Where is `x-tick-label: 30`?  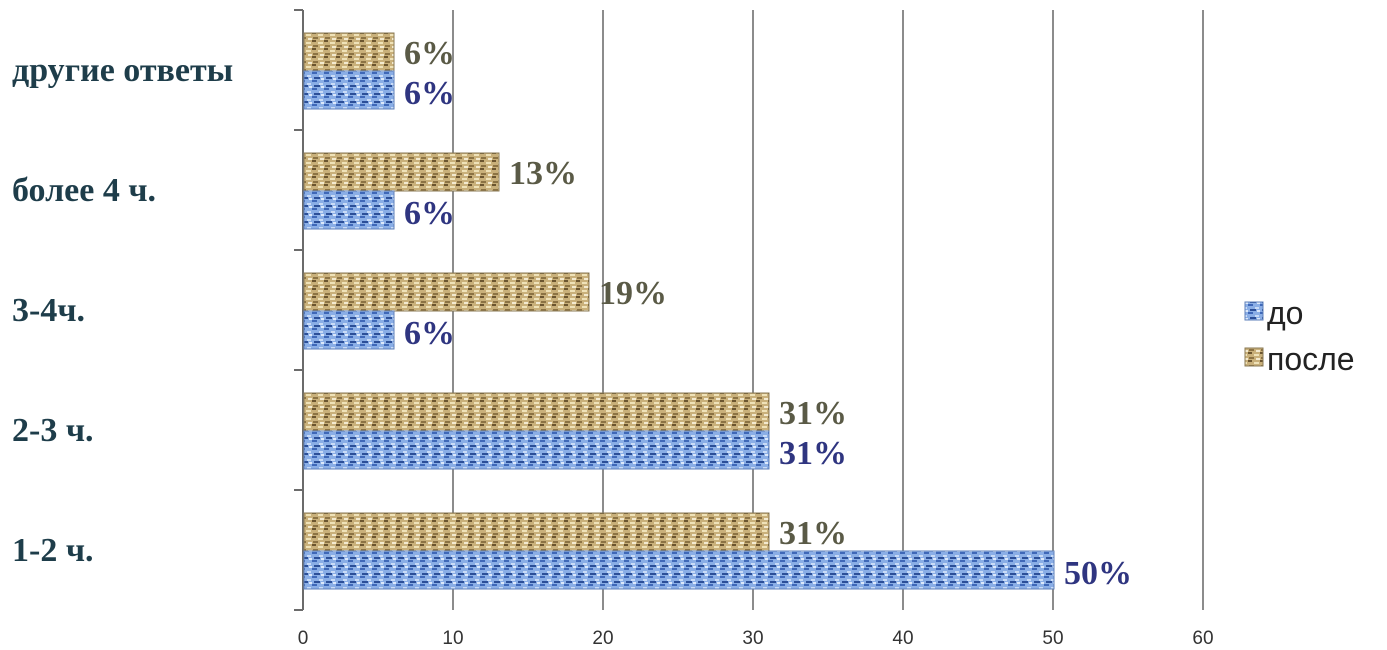 x-tick-label: 30 is located at coordinates (752, 638).